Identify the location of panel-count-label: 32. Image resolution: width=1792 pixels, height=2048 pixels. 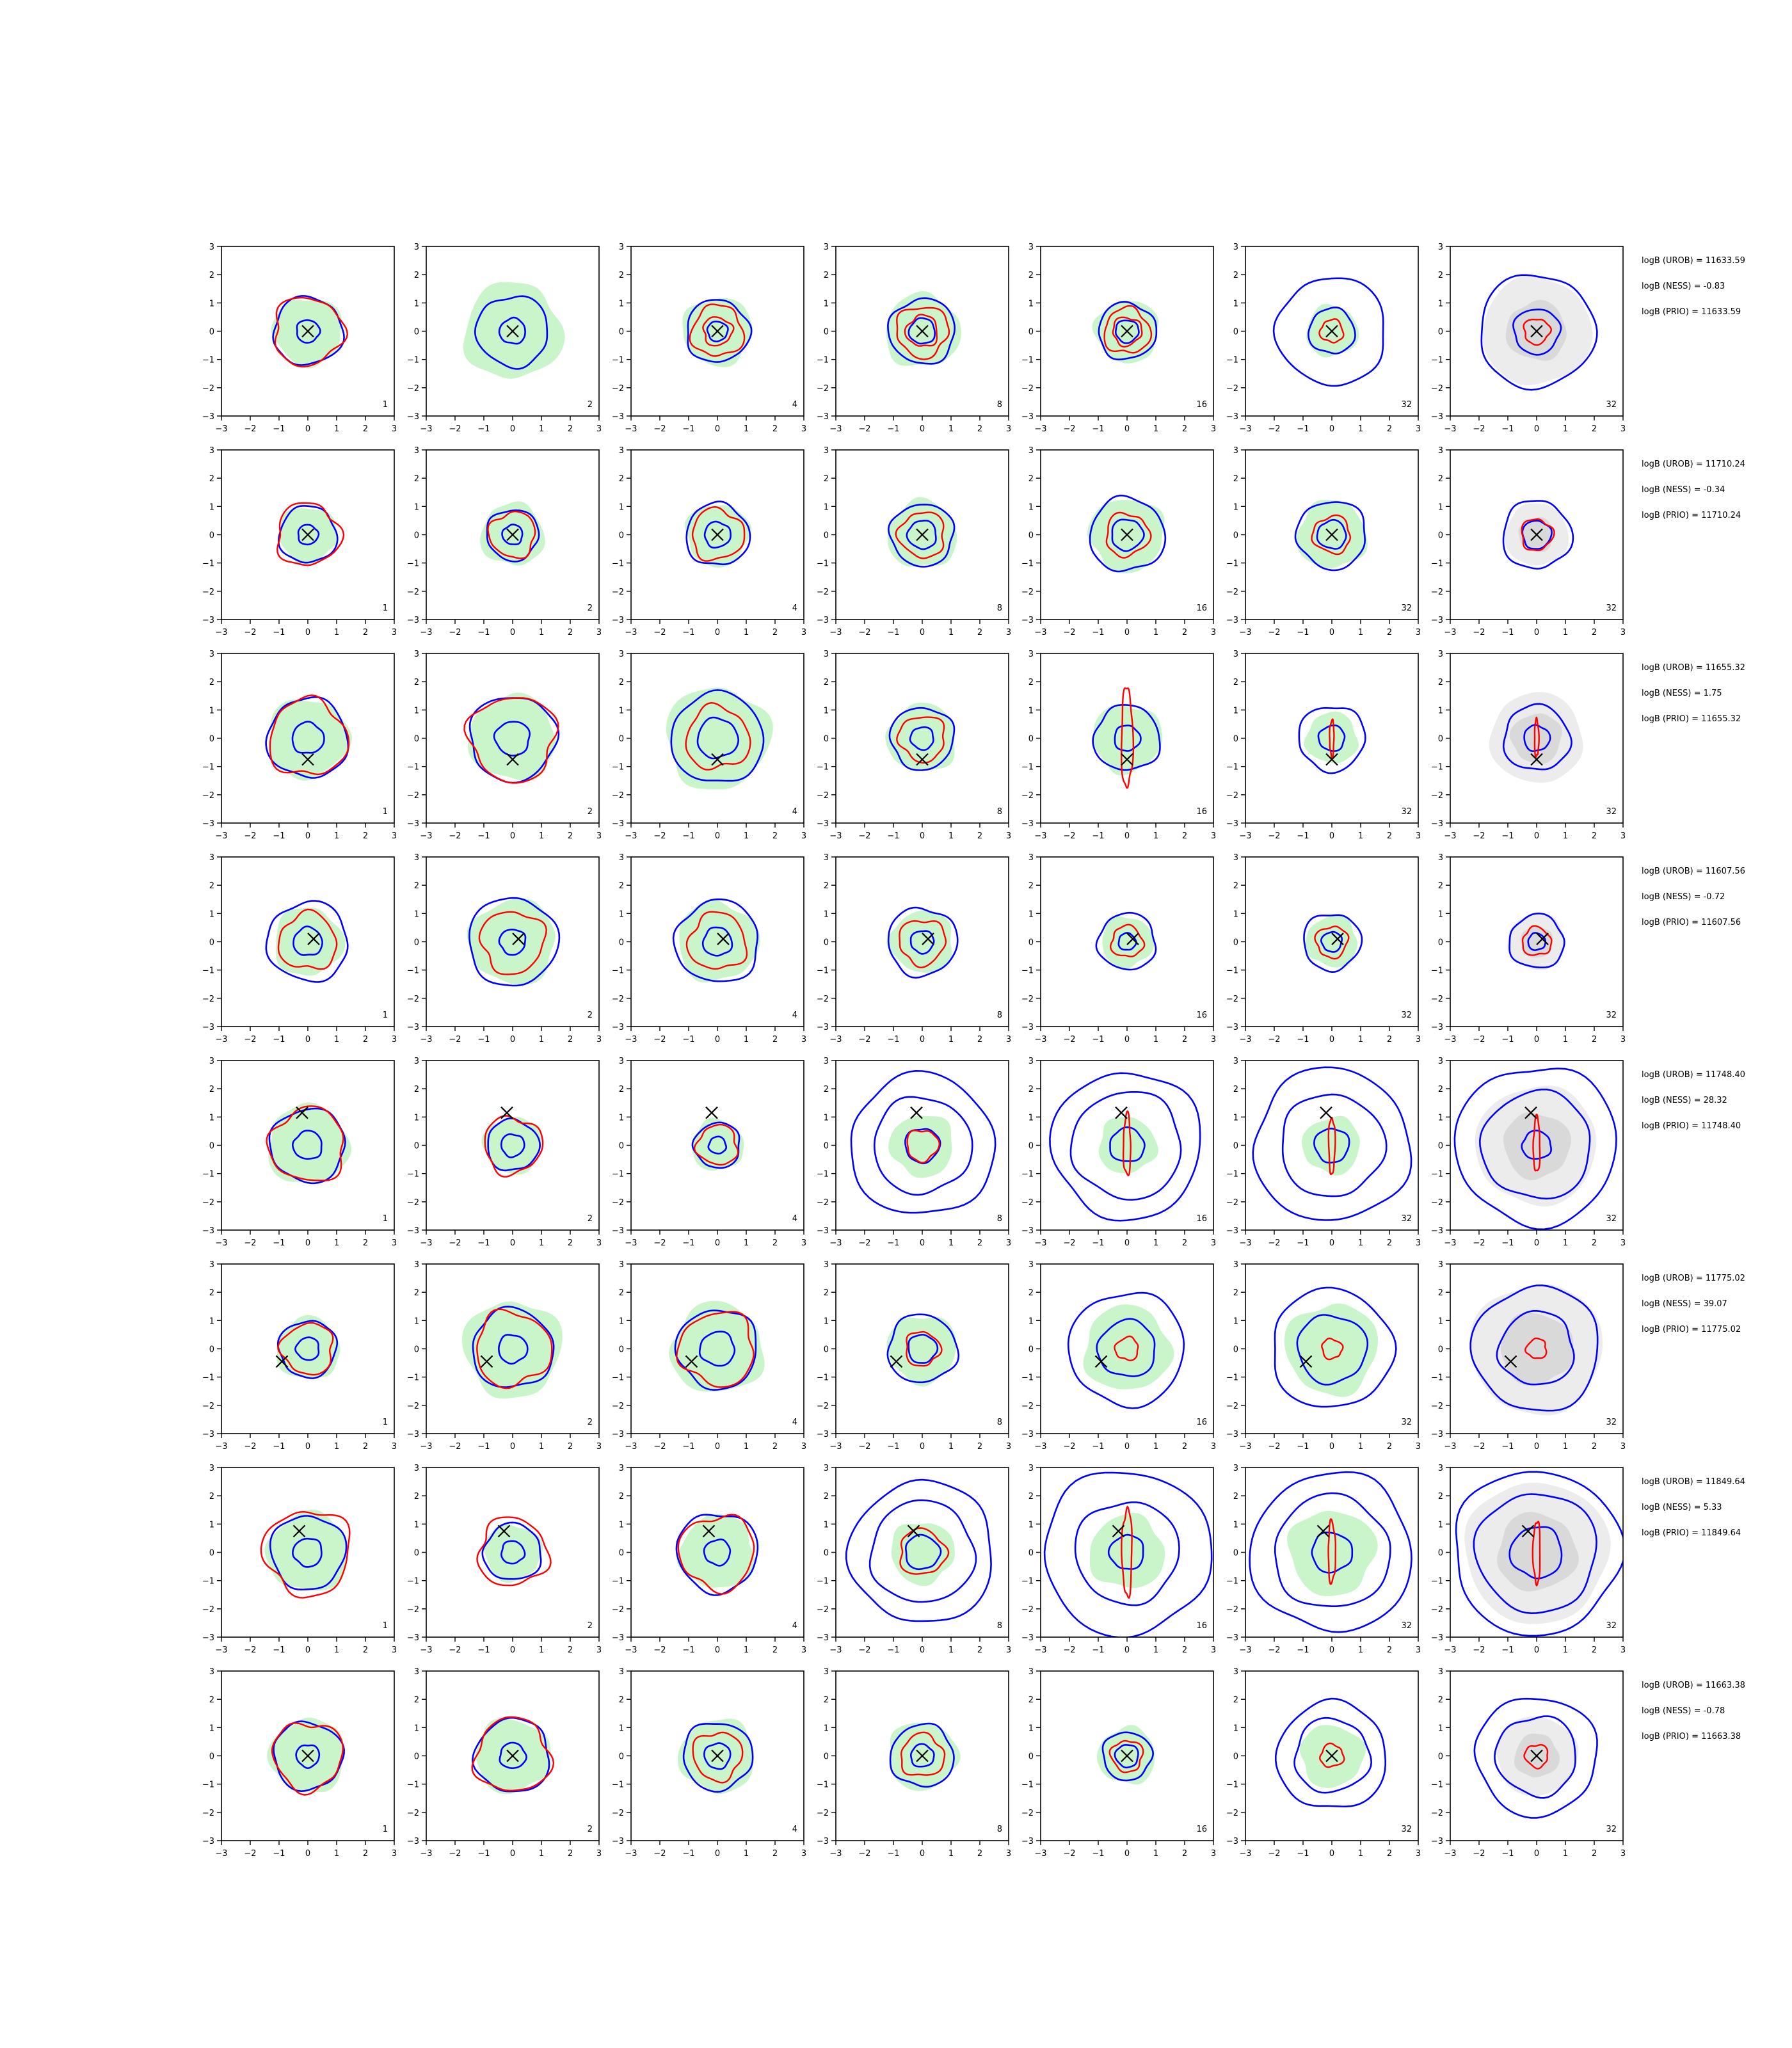
(1406, 1219).